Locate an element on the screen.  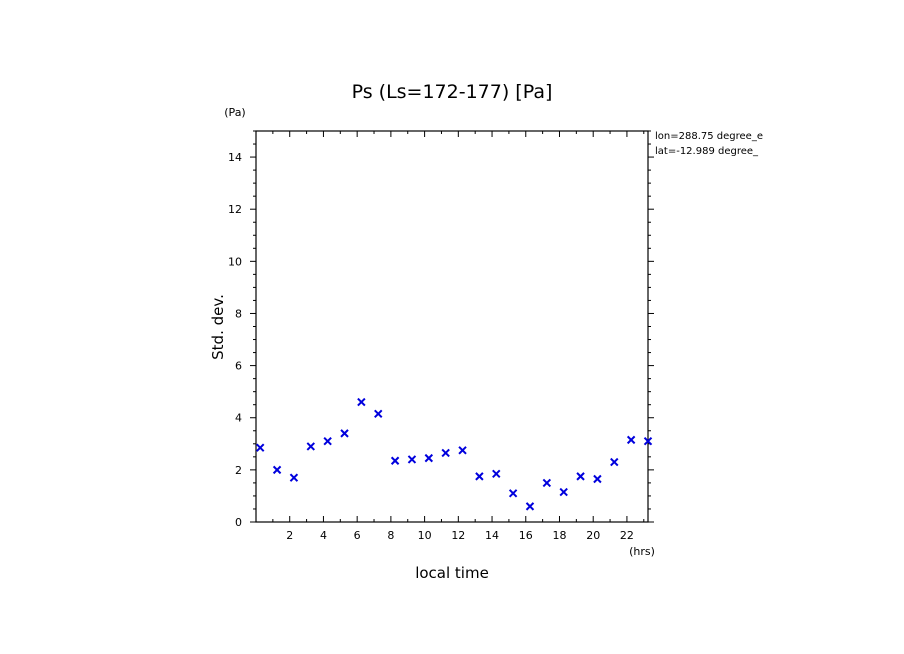
x-tick-label: 10 is located at coordinates (425, 535).